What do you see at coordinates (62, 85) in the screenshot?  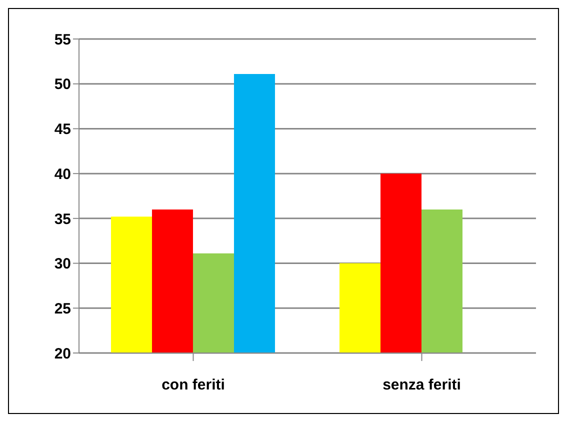 I see `y-tick-label: 50` at bounding box center [62, 85].